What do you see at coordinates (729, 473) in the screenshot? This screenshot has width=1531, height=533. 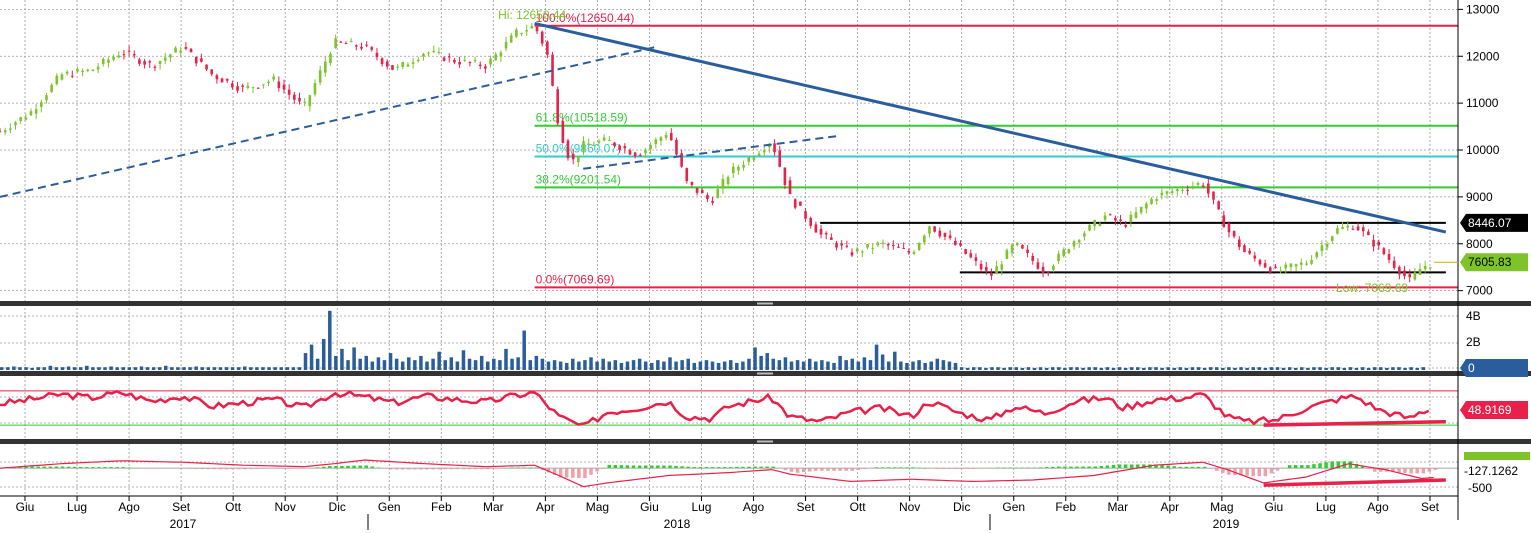 I see `macd-panel` at bounding box center [729, 473].